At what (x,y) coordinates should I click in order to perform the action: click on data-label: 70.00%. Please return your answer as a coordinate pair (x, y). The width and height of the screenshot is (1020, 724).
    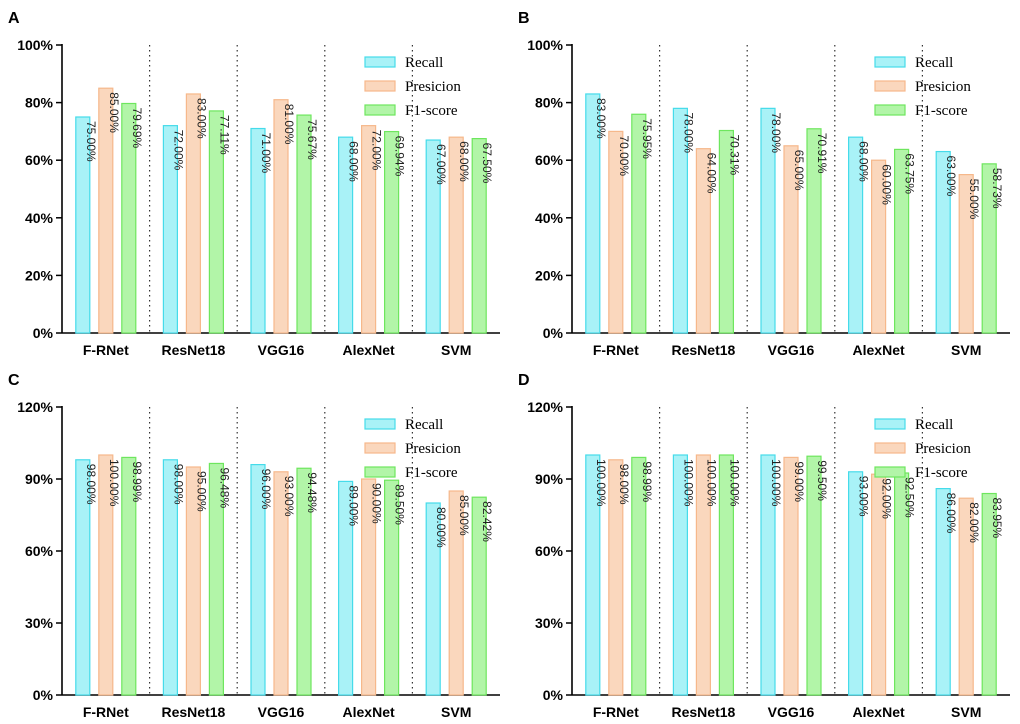
    Looking at the image, I should click on (624, 155).